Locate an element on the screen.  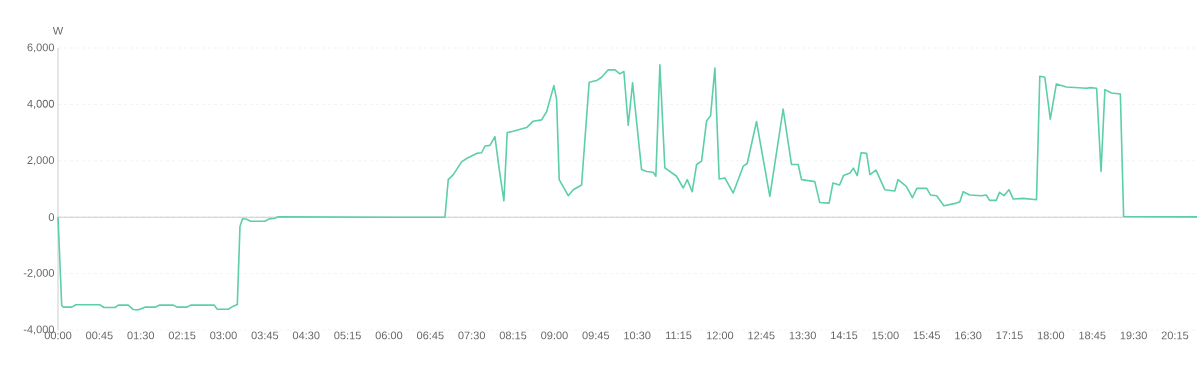
x-tick-label: 12:45 is located at coordinates (761, 335).